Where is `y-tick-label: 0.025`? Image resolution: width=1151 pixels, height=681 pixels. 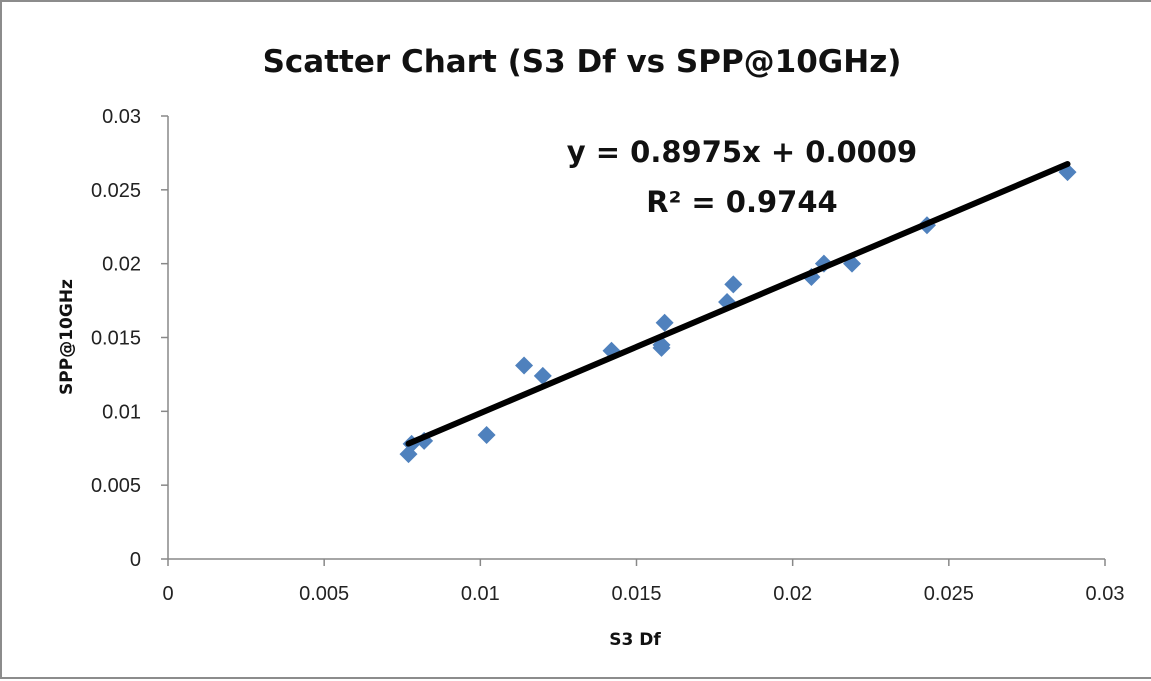 y-tick-label: 0.025 is located at coordinates (116, 191).